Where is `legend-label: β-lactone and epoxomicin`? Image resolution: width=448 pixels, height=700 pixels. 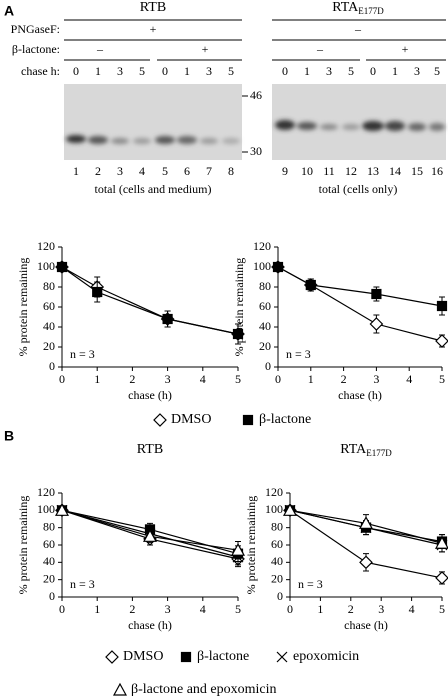 legend-label: β-lactone and epoxomicin is located at coordinates (204, 689).